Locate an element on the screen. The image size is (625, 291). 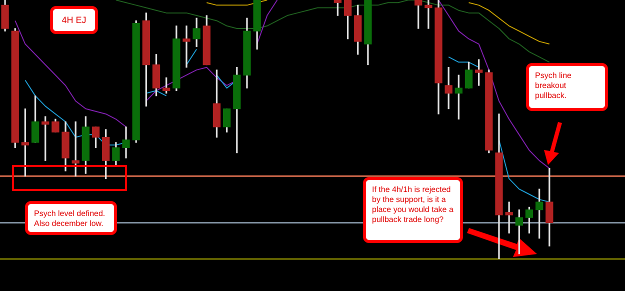
callout-box: Psych line breakout pullback. is located at coordinates (567, 87).